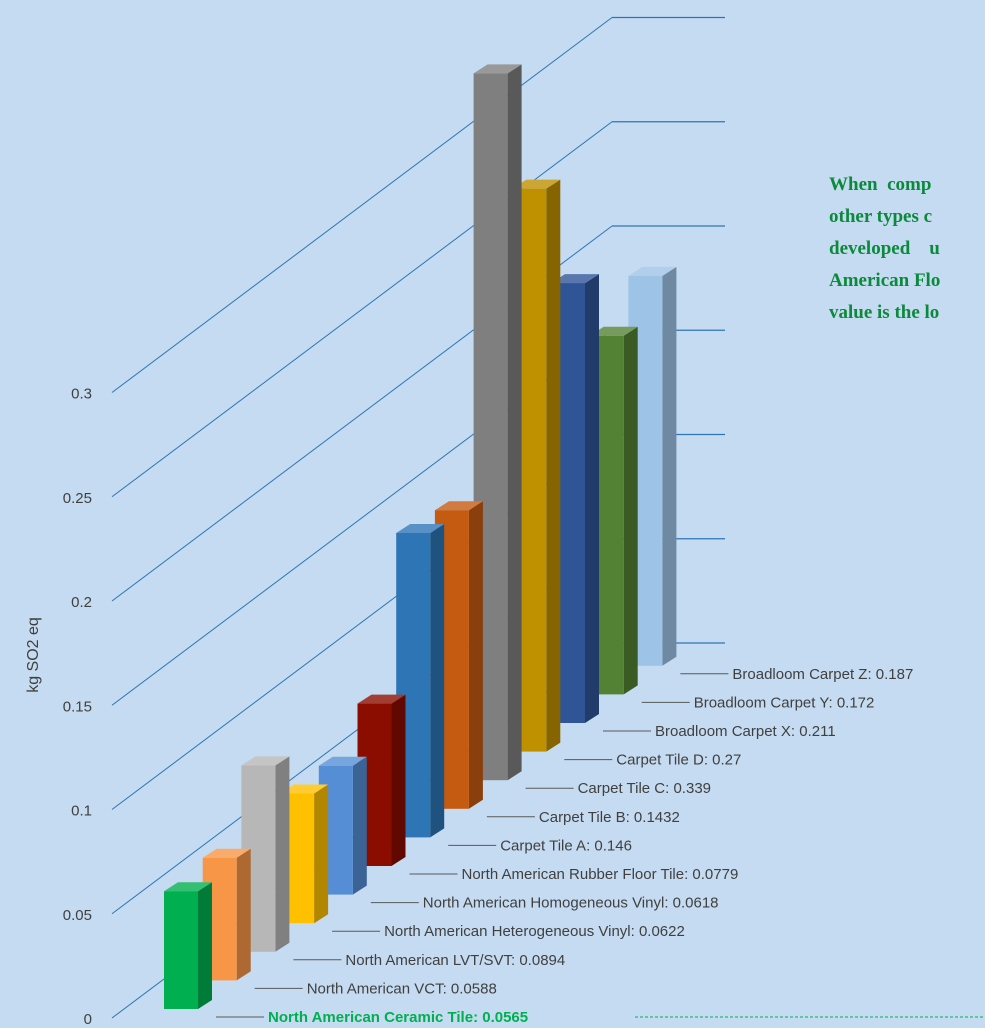 The image size is (985, 1028). What do you see at coordinates (609, 817) in the screenshot?
I see `category-label: Carpet Tile B: 0.1432` at bounding box center [609, 817].